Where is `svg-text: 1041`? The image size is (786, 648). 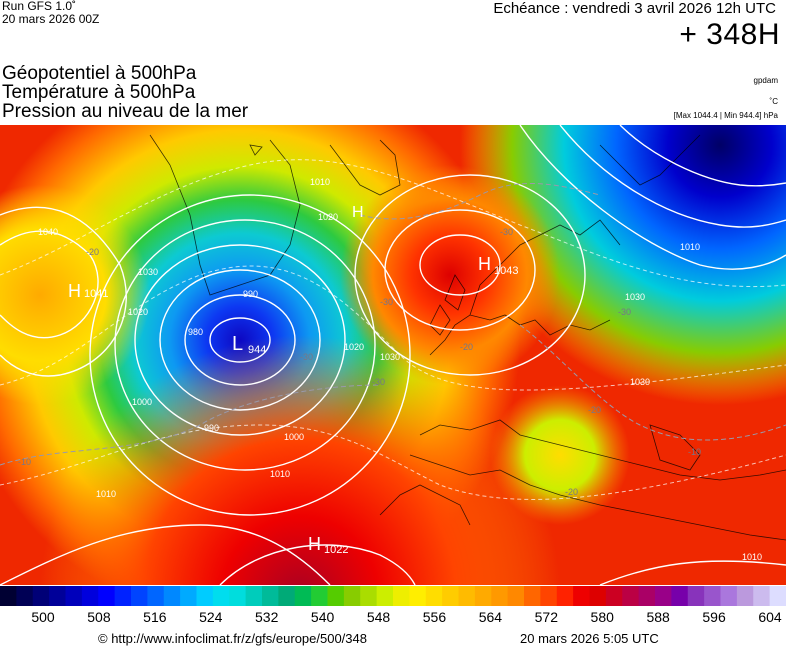
svg-text: 1041 is located at coordinates (96, 294).